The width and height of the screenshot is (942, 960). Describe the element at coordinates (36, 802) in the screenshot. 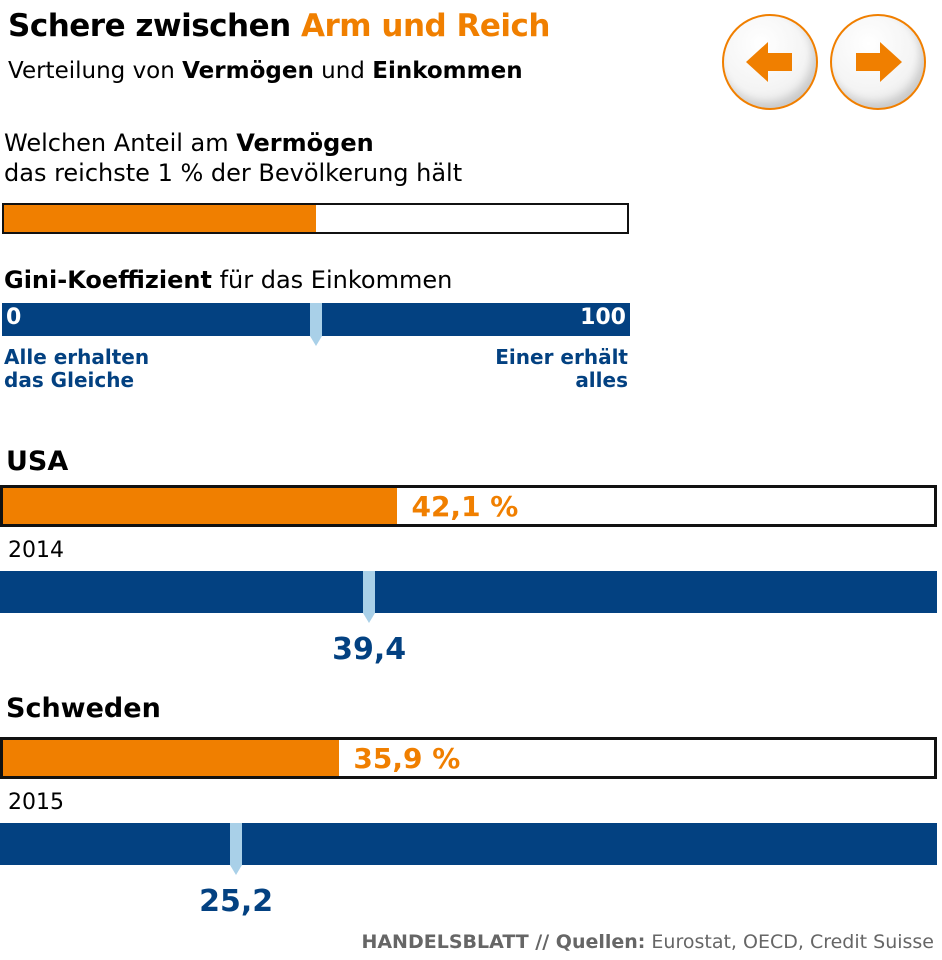

I see `year-schweden: 2015` at that location.